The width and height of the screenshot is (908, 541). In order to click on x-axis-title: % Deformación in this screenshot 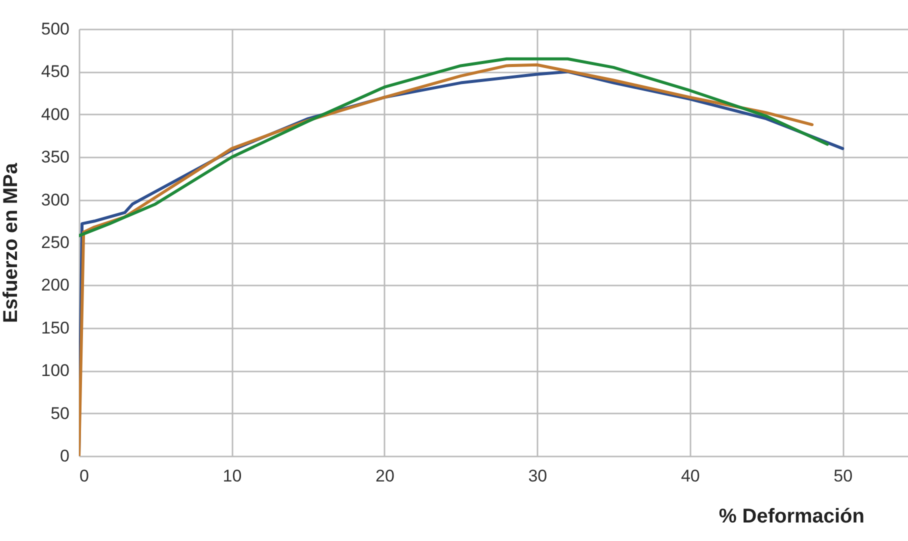, I will do `click(791, 517)`.